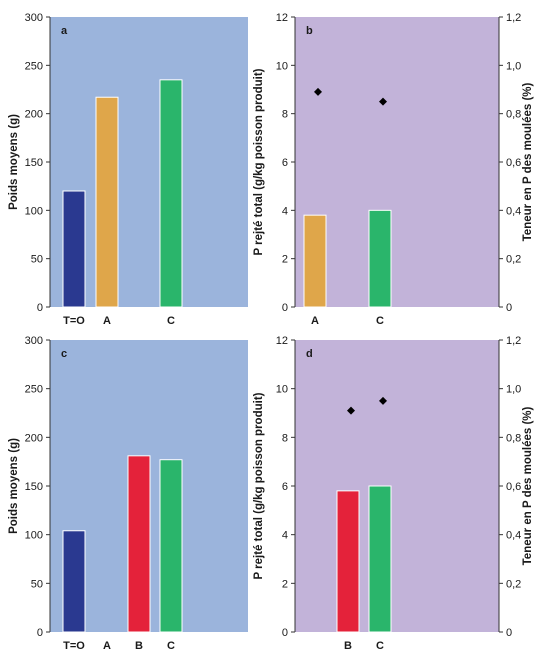 Image resolution: width=540 pixels, height=654 pixels. Describe the element at coordinates (309, 354) in the screenshot. I see `panel-letter: d` at that location.